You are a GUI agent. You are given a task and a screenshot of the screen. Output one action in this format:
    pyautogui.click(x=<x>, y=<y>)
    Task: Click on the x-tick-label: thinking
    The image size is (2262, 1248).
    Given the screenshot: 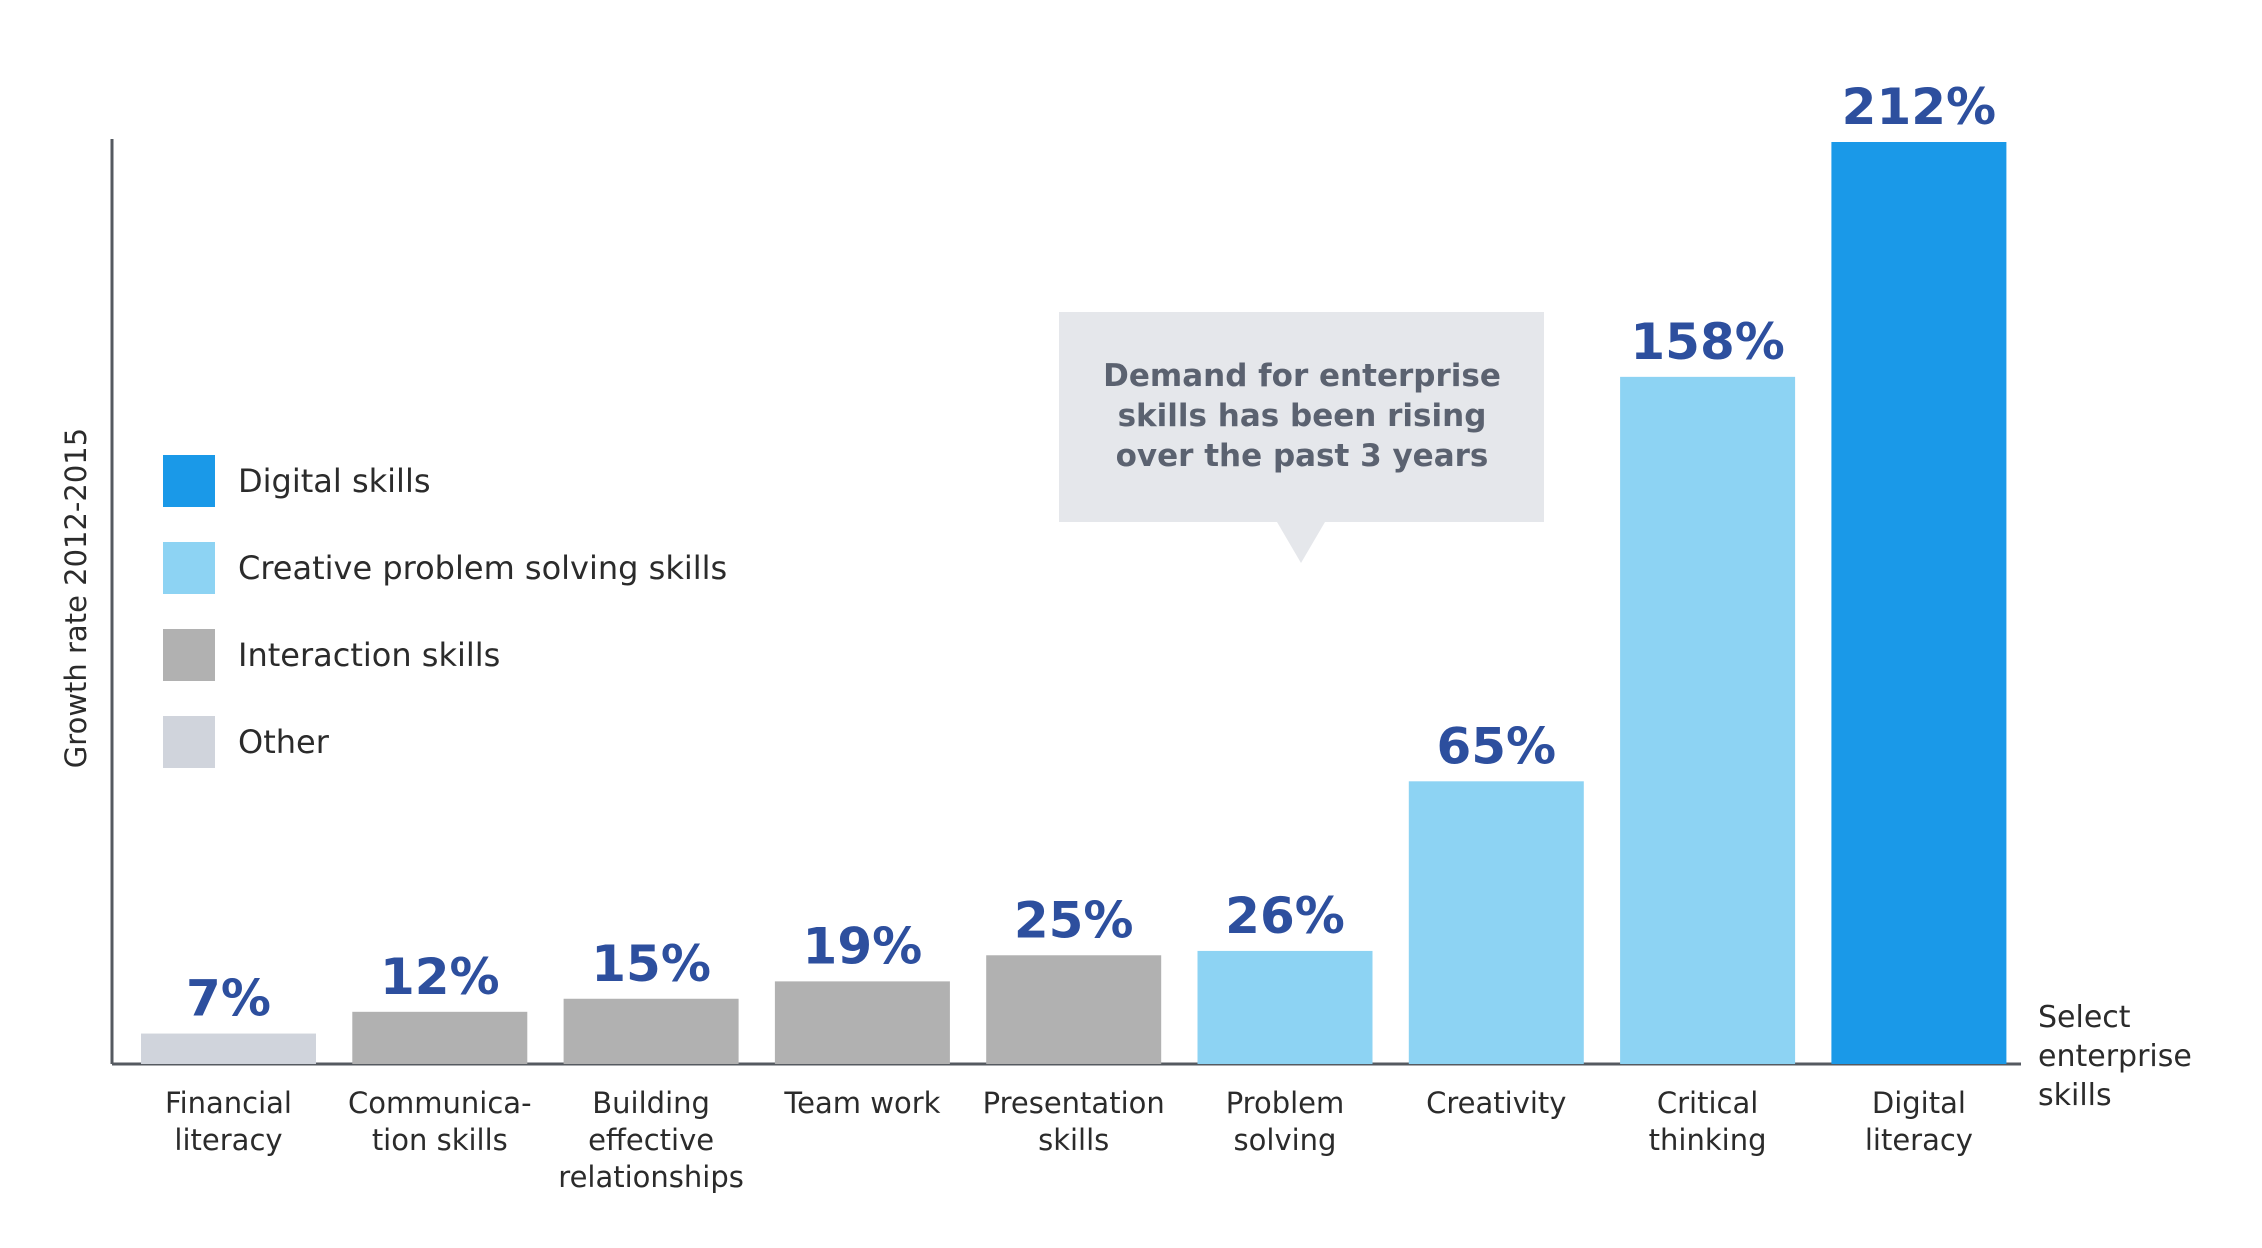 What is the action you would take?
    pyautogui.click(x=1708, y=1140)
    